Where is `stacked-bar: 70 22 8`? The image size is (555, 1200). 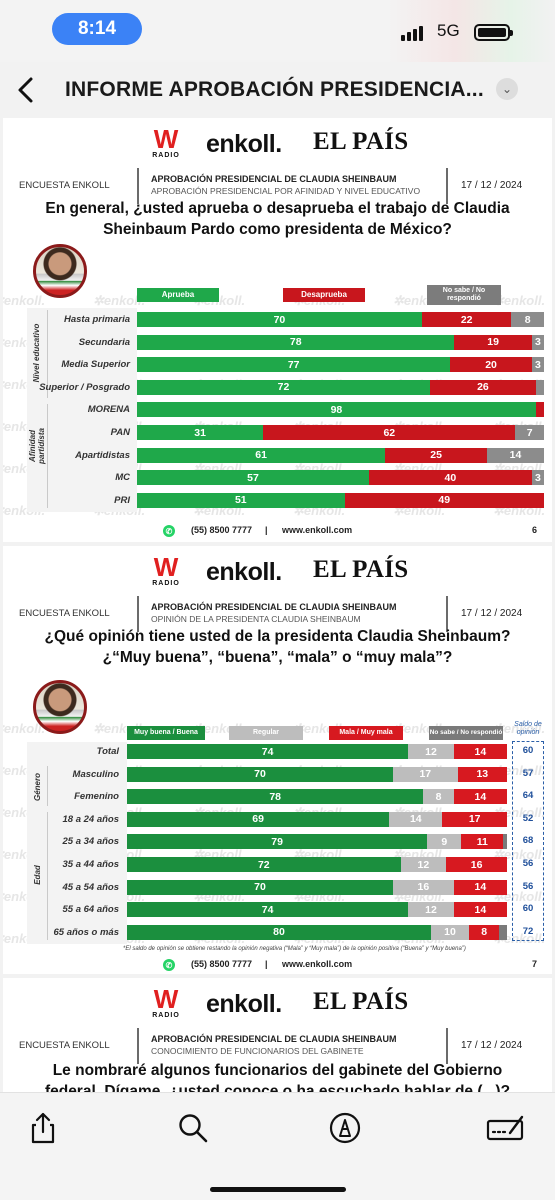
stacked-bar: 70 22 8 is located at coordinates (340, 319).